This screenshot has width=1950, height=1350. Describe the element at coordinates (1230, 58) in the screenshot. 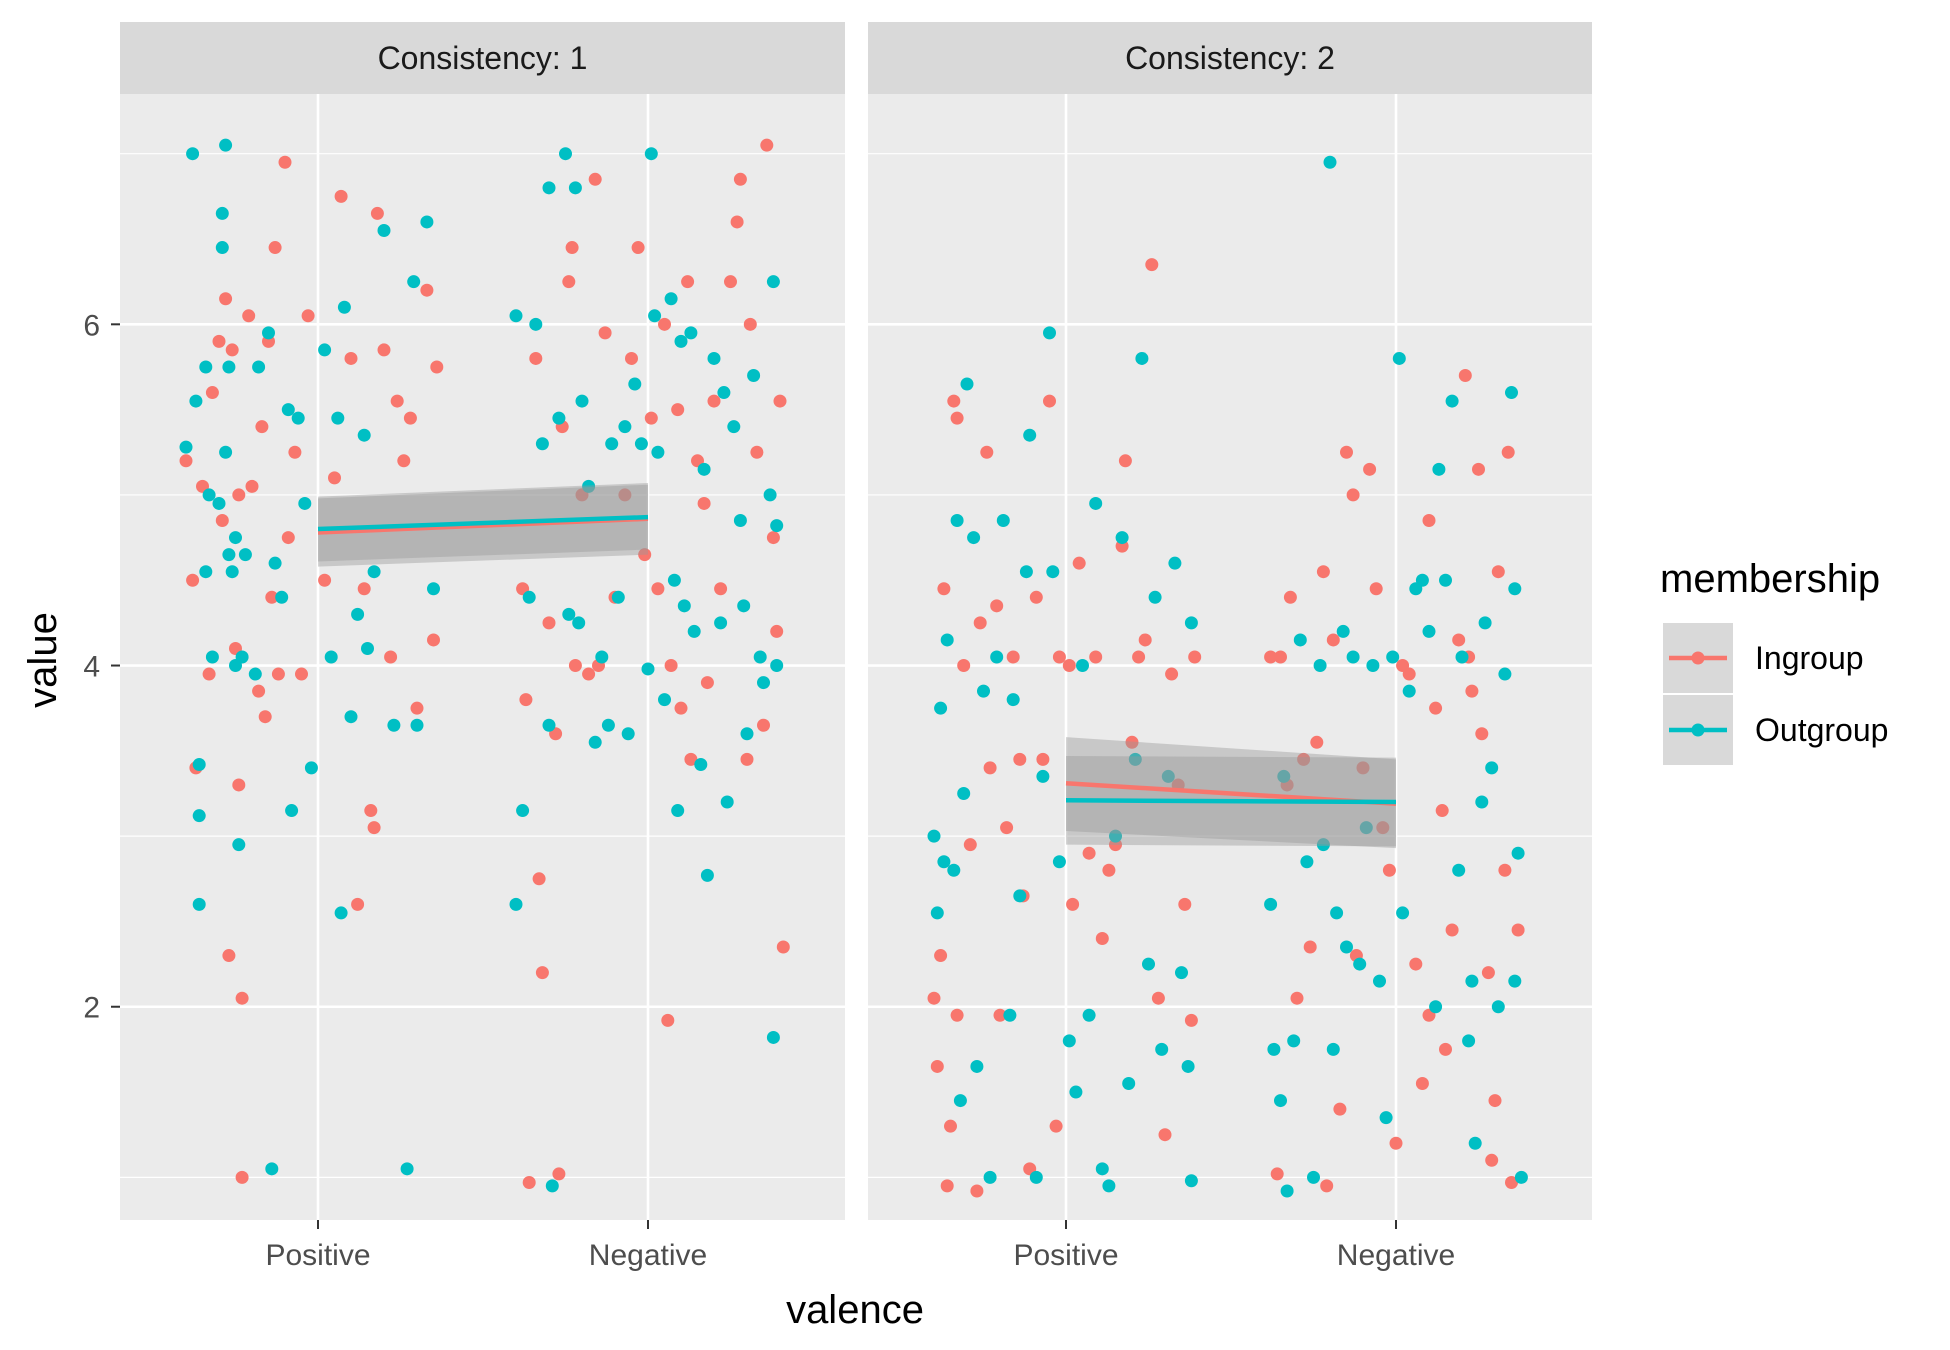

I see `facet-strip-label: Consistency: 2` at that location.